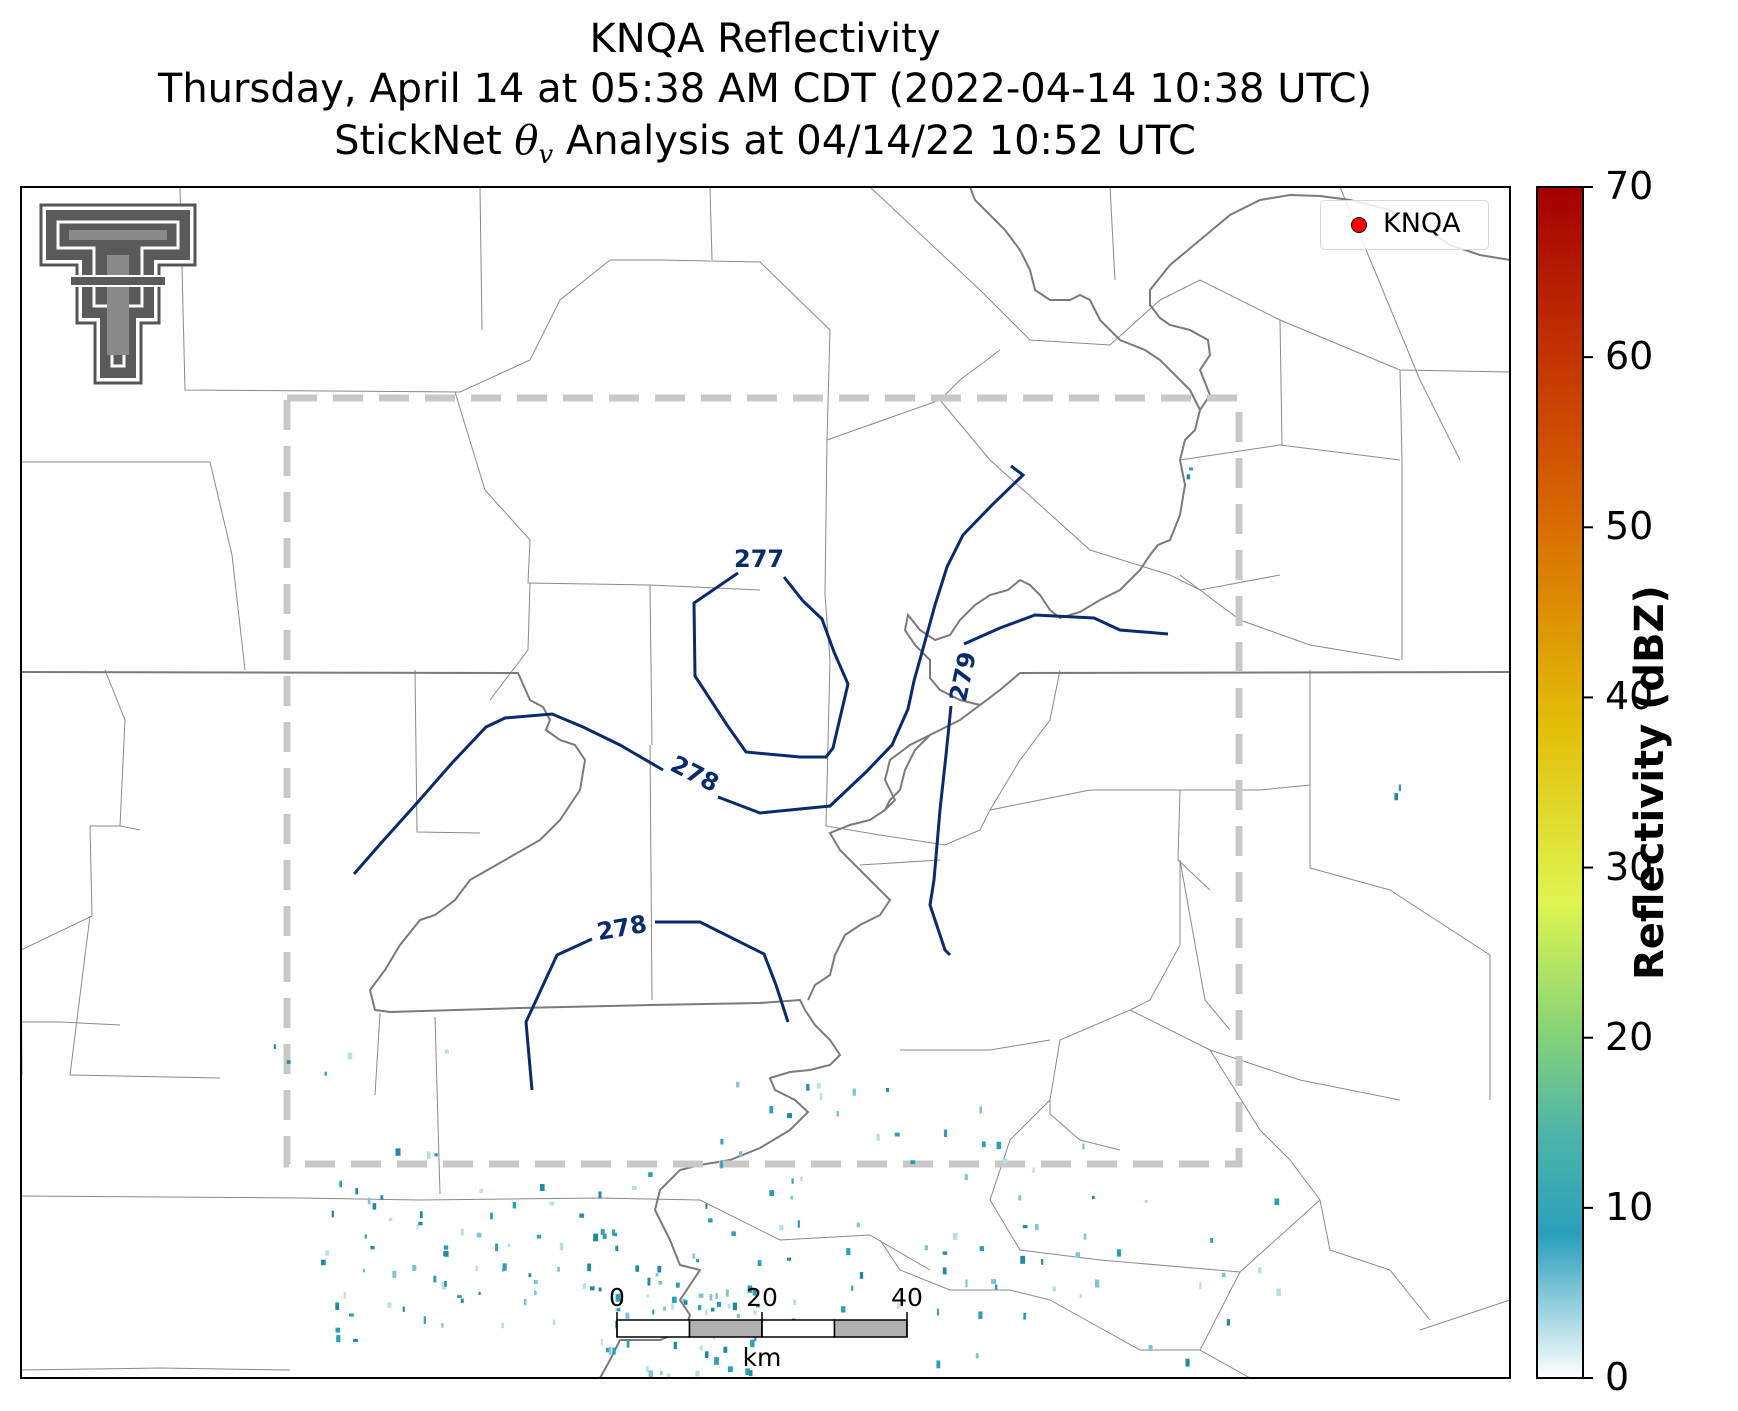  What do you see at coordinates (1359, 225) in the screenshot?
I see `radar-site-marker-icon` at bounding box center [1359, 225].